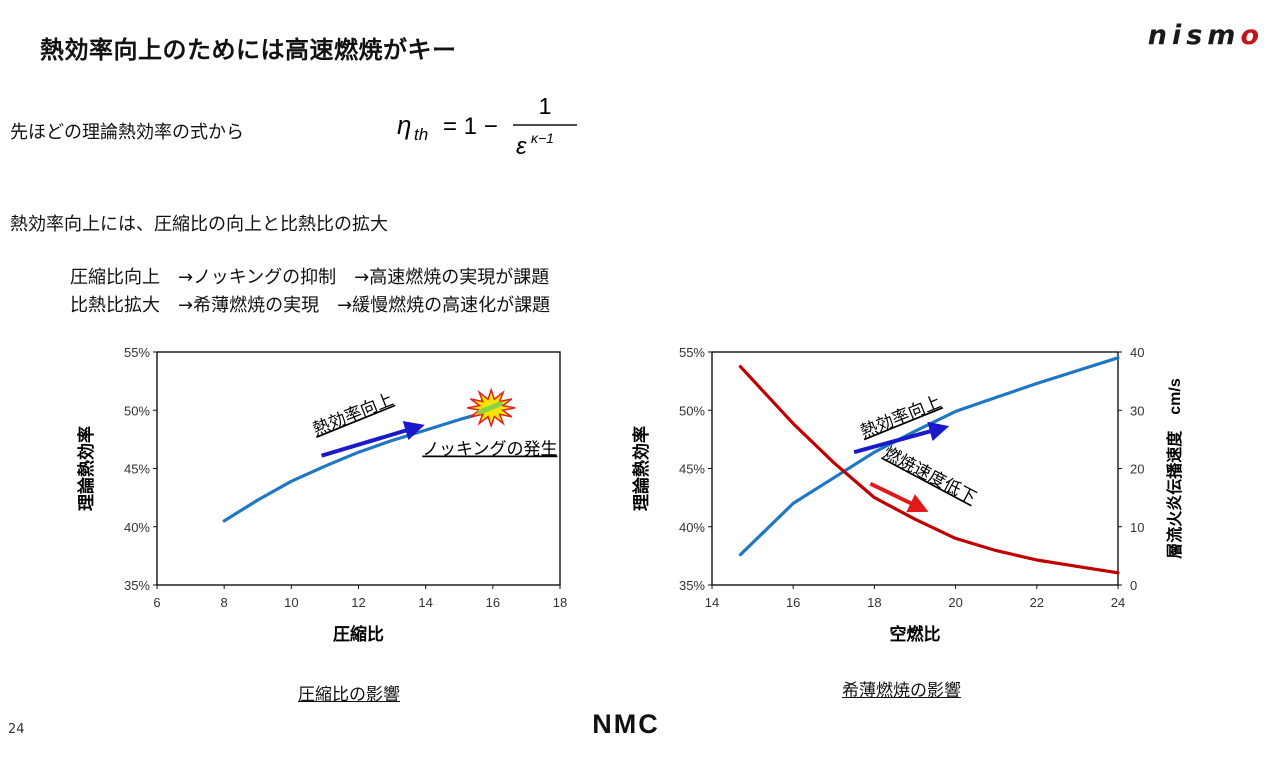  What do you see at coordinates (1133, 585) in the screenshot?
I see `y2-tick-label: 0` at bounding box center [1133, 585].